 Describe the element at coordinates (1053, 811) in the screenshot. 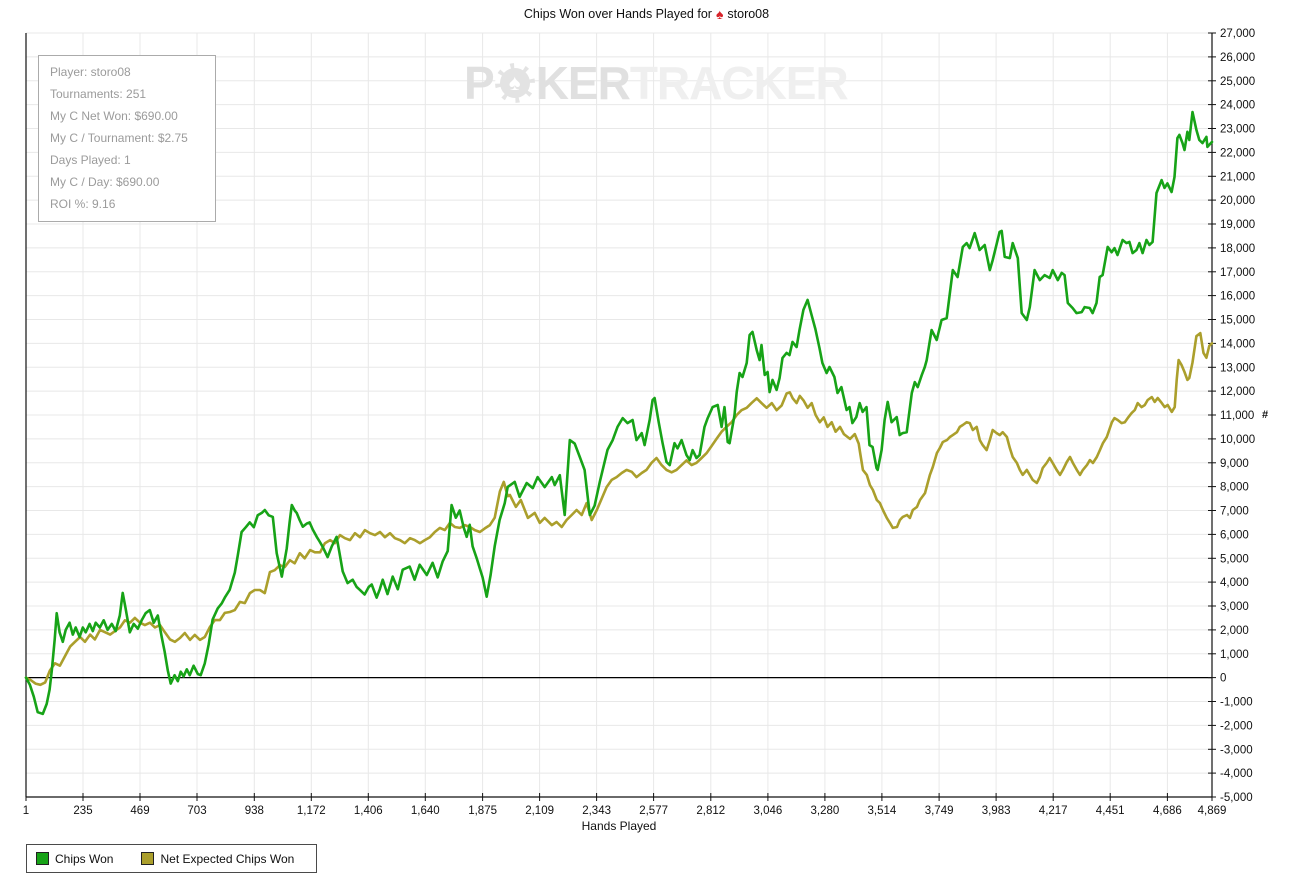

I see `svg-text: 4,217` at that location.